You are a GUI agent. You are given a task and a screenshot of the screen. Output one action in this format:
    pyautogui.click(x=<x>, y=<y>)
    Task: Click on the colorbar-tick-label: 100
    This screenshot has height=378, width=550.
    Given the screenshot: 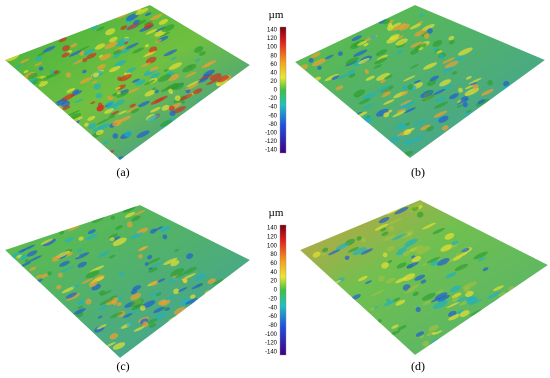 What is the action you would take?
    pyautogui.click(x=272, y=246)
    